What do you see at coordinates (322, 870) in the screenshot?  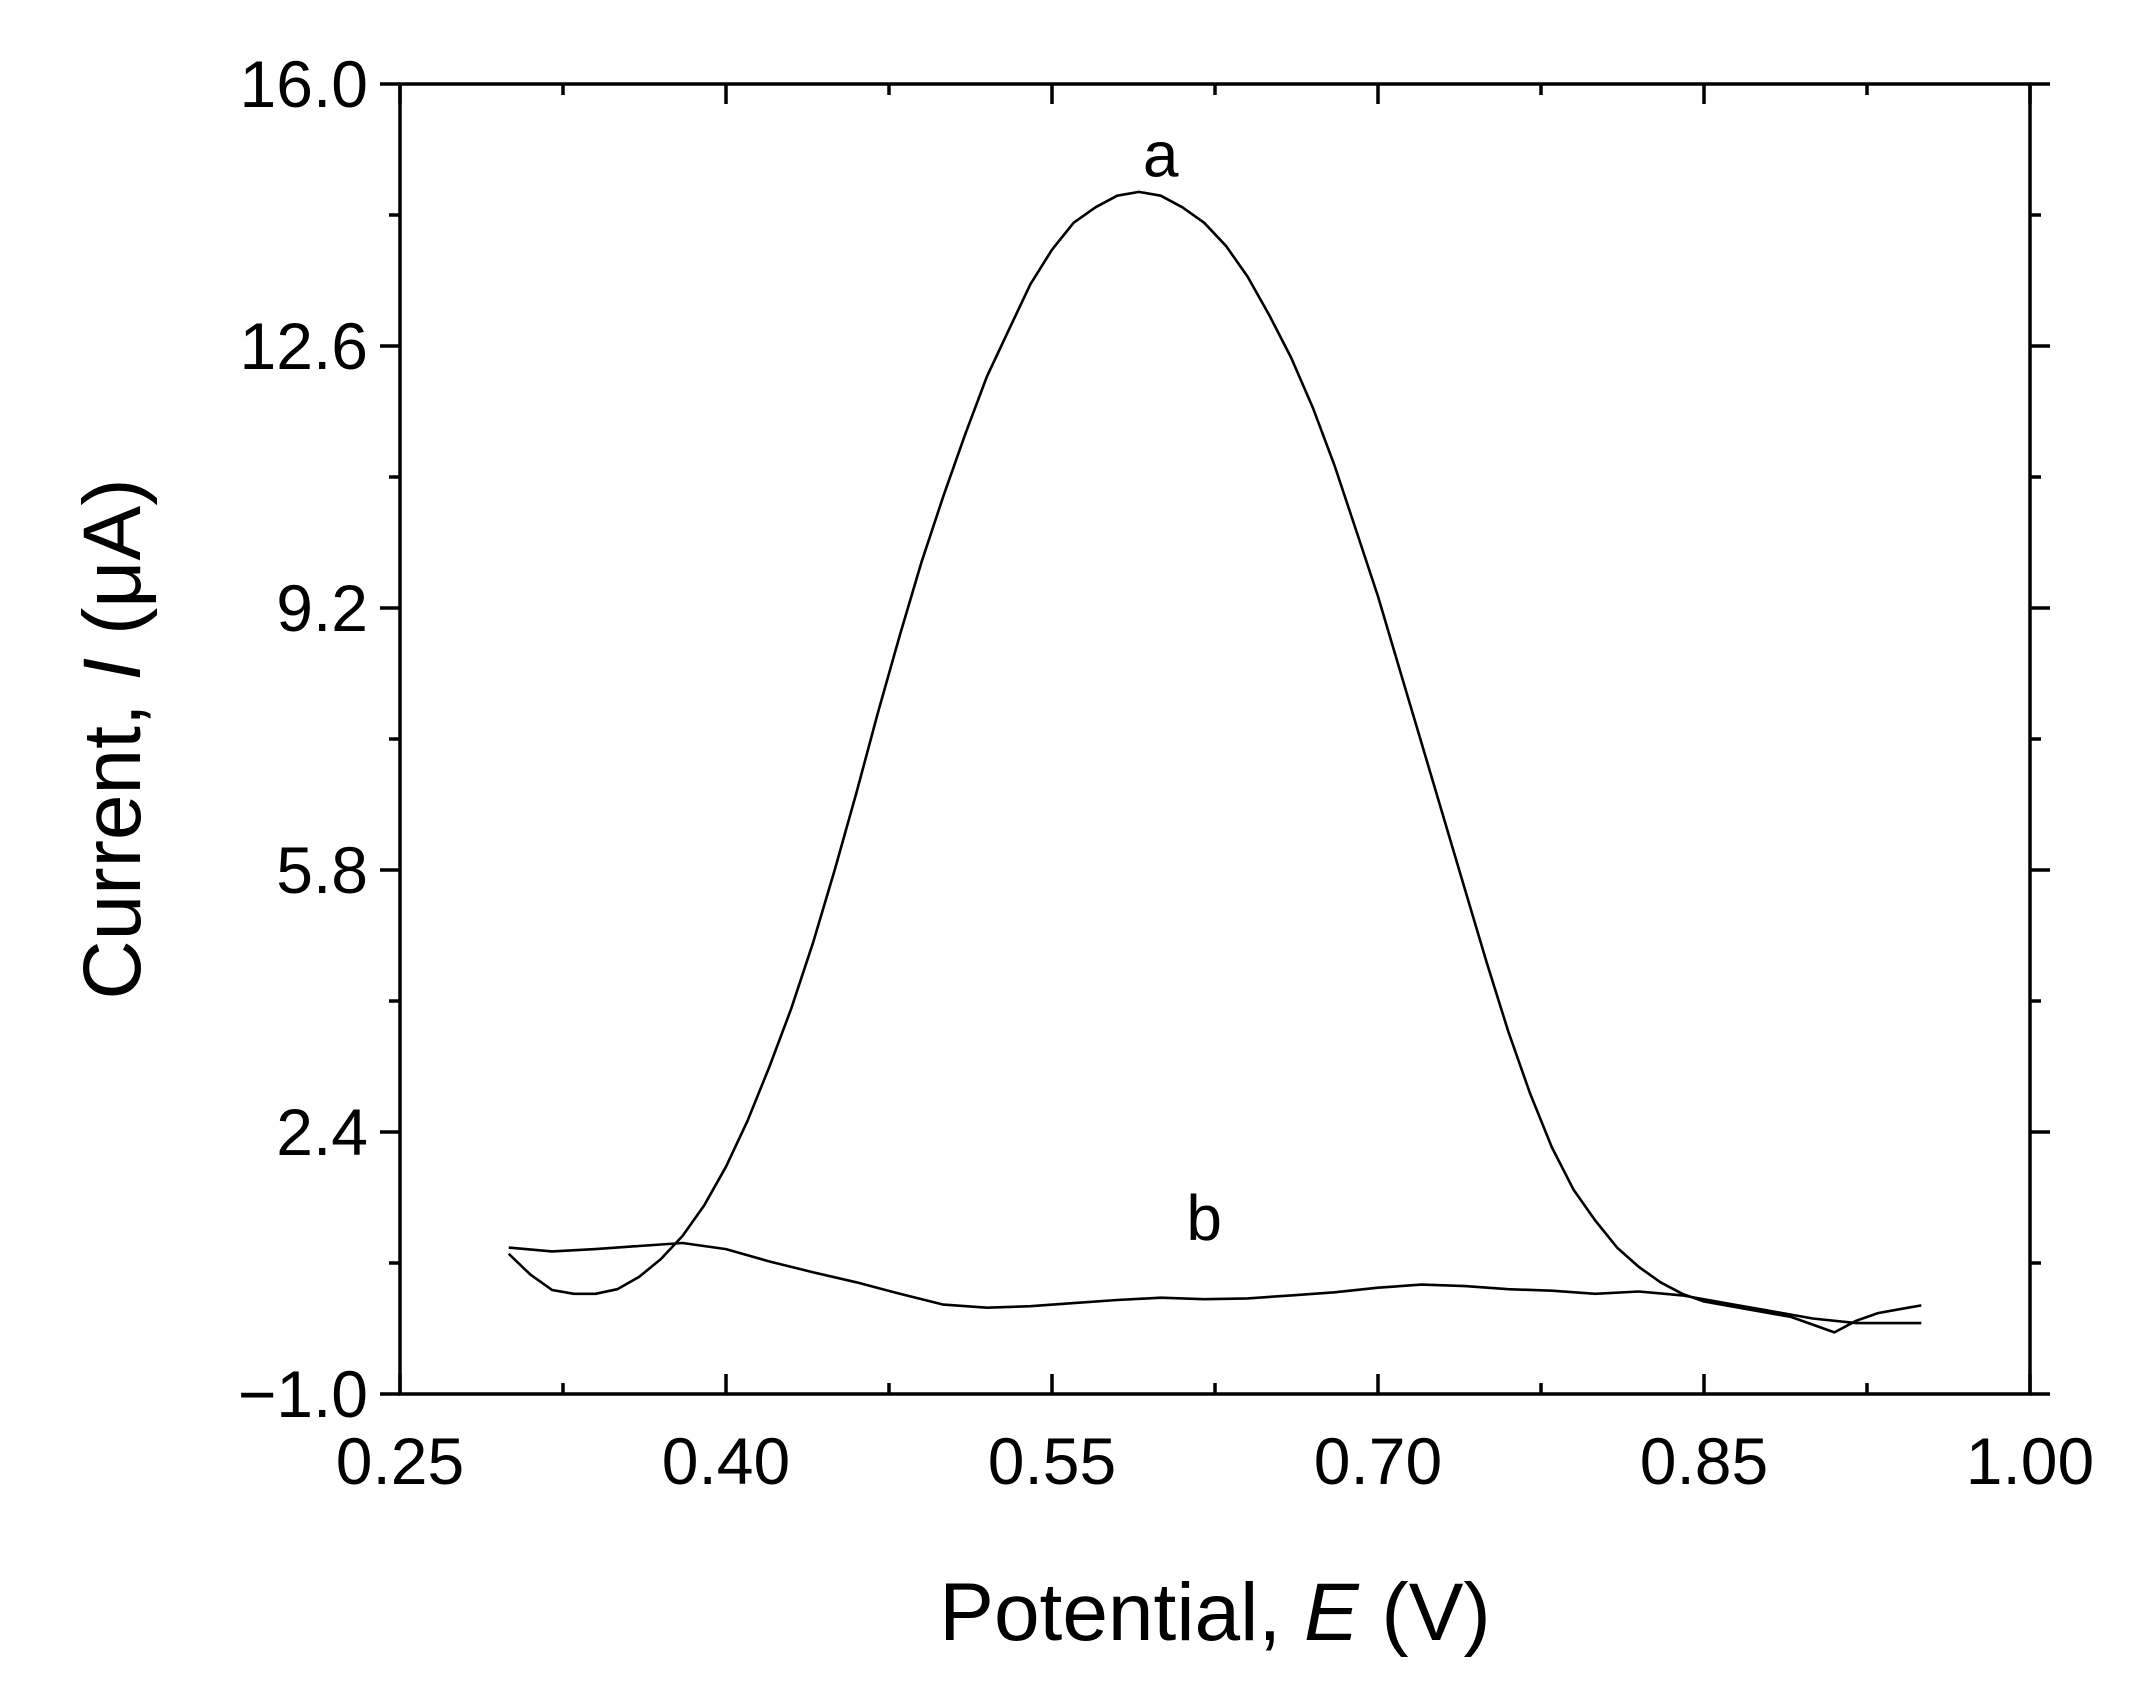 I see `y-tick-label: 5.8` at bounding box center [322, 870].